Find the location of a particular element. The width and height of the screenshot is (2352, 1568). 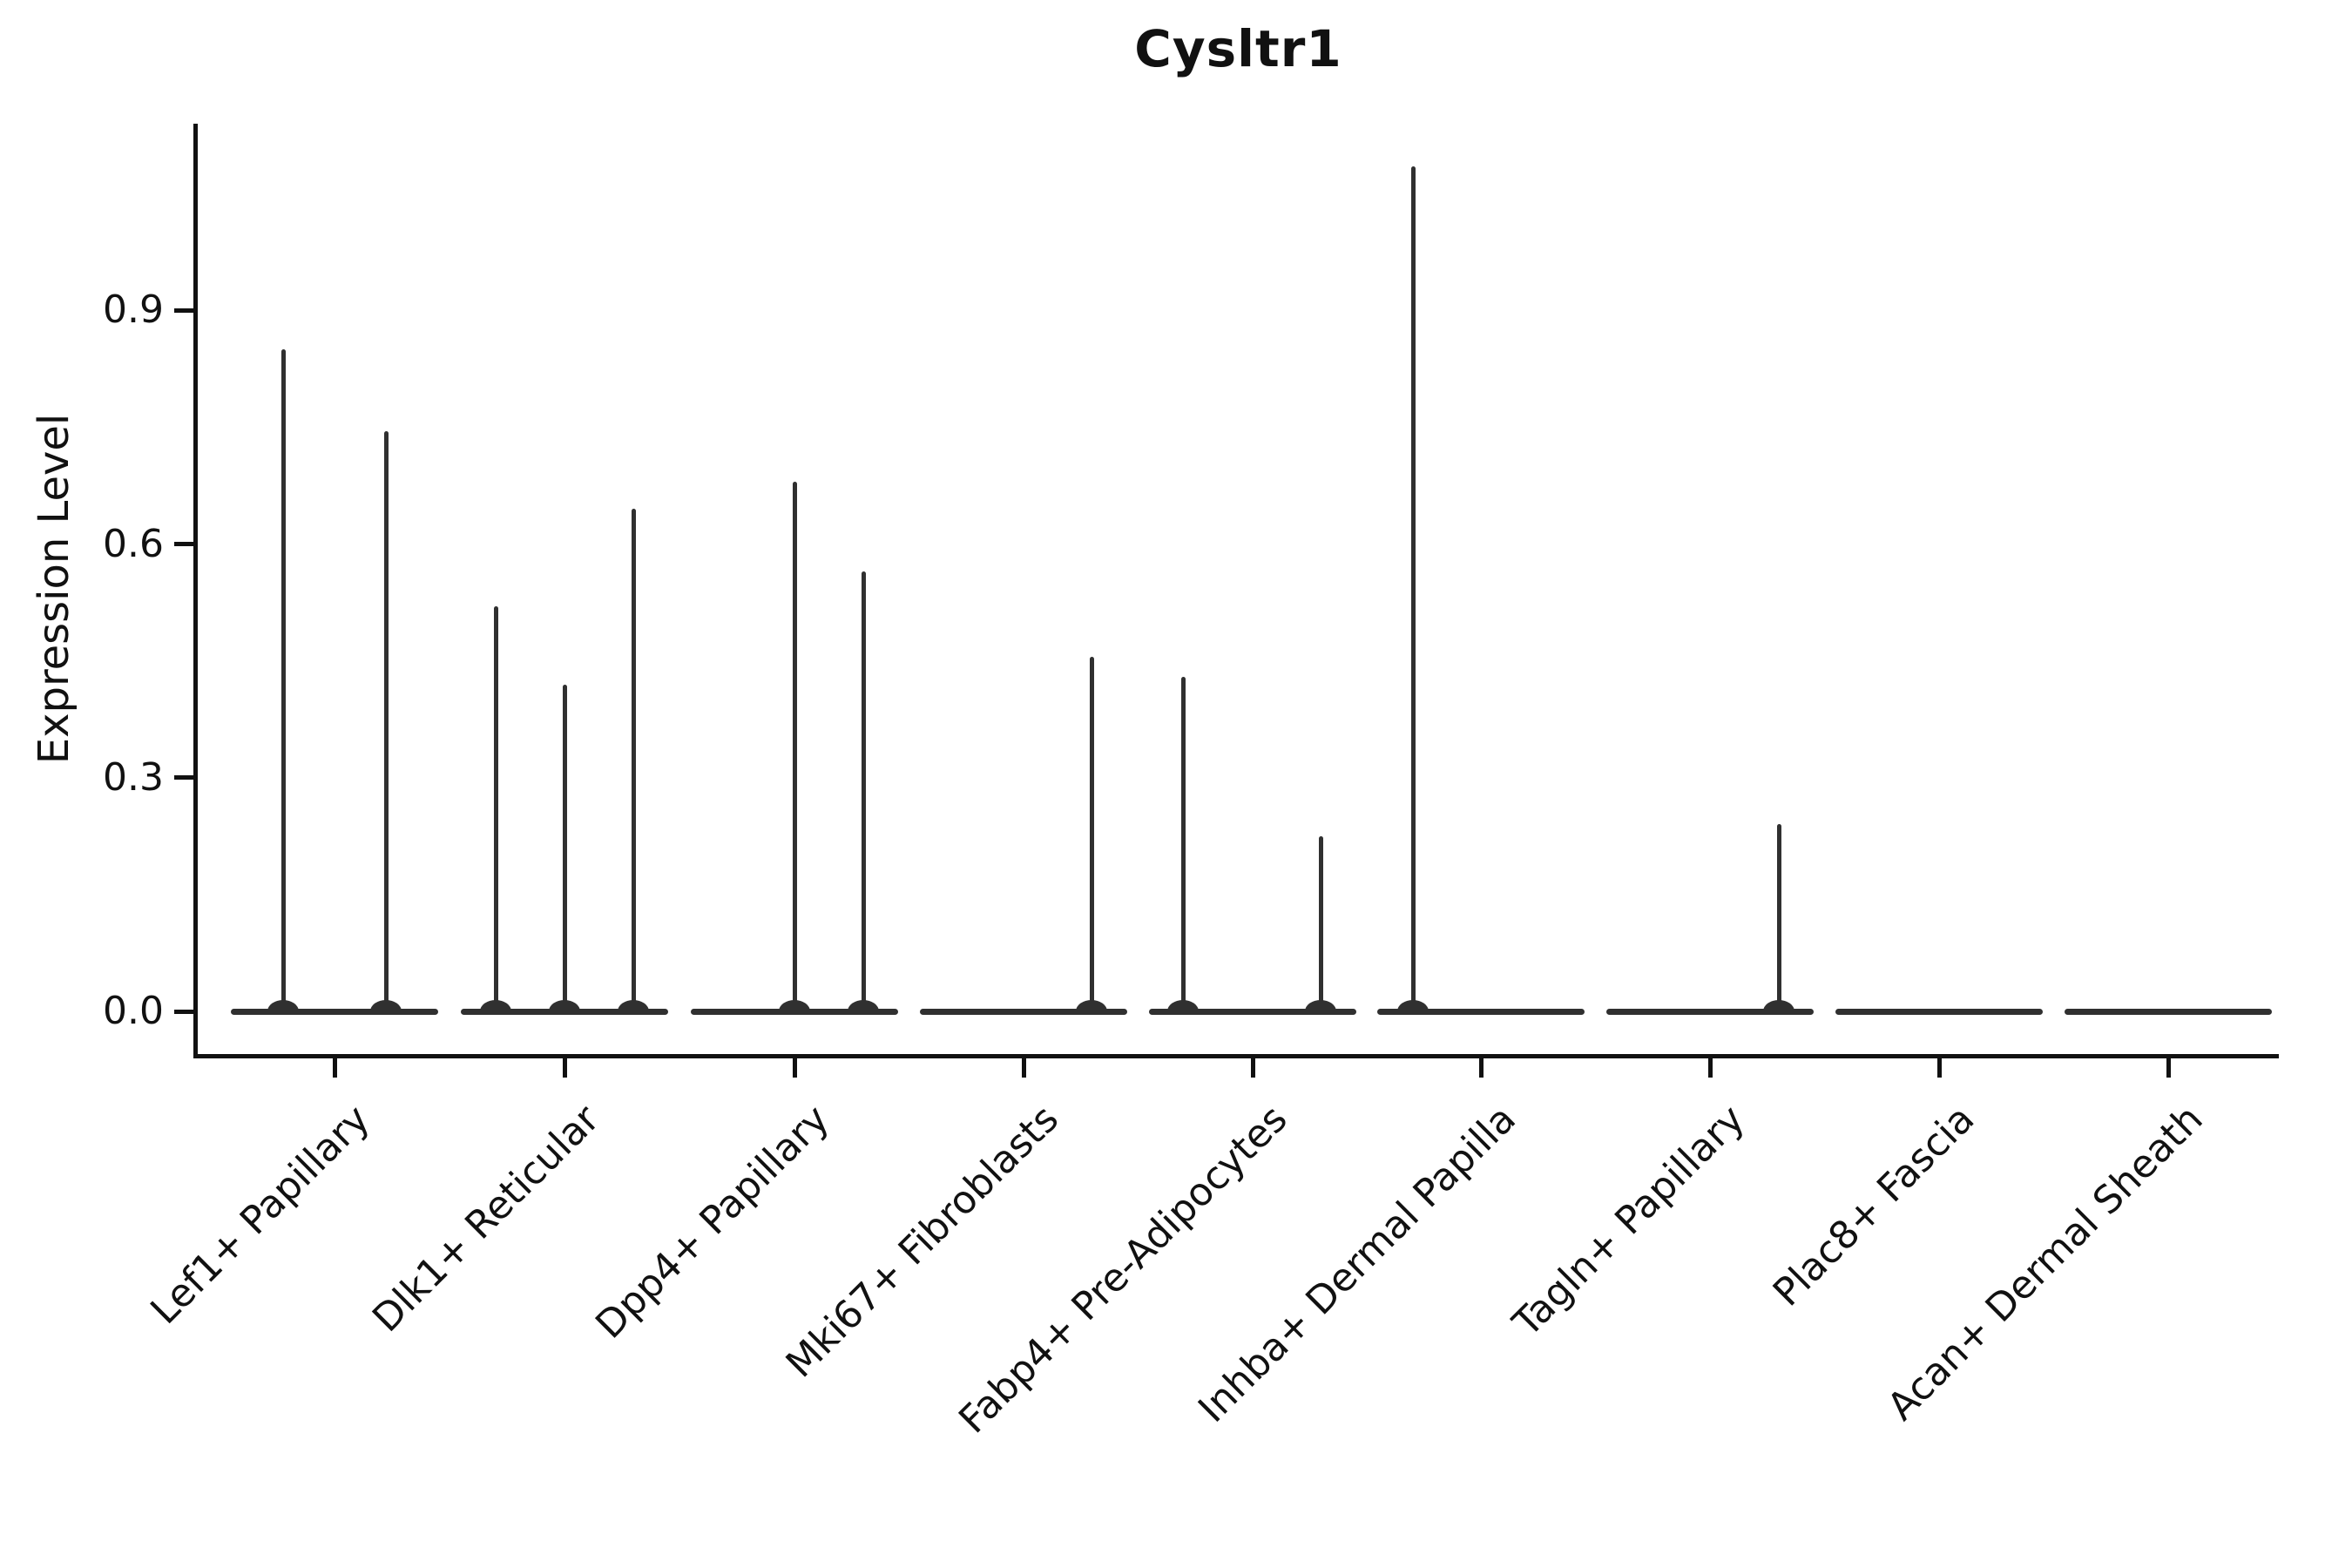

y-tick-label: 0.3 is located at coordinates (134, 777).